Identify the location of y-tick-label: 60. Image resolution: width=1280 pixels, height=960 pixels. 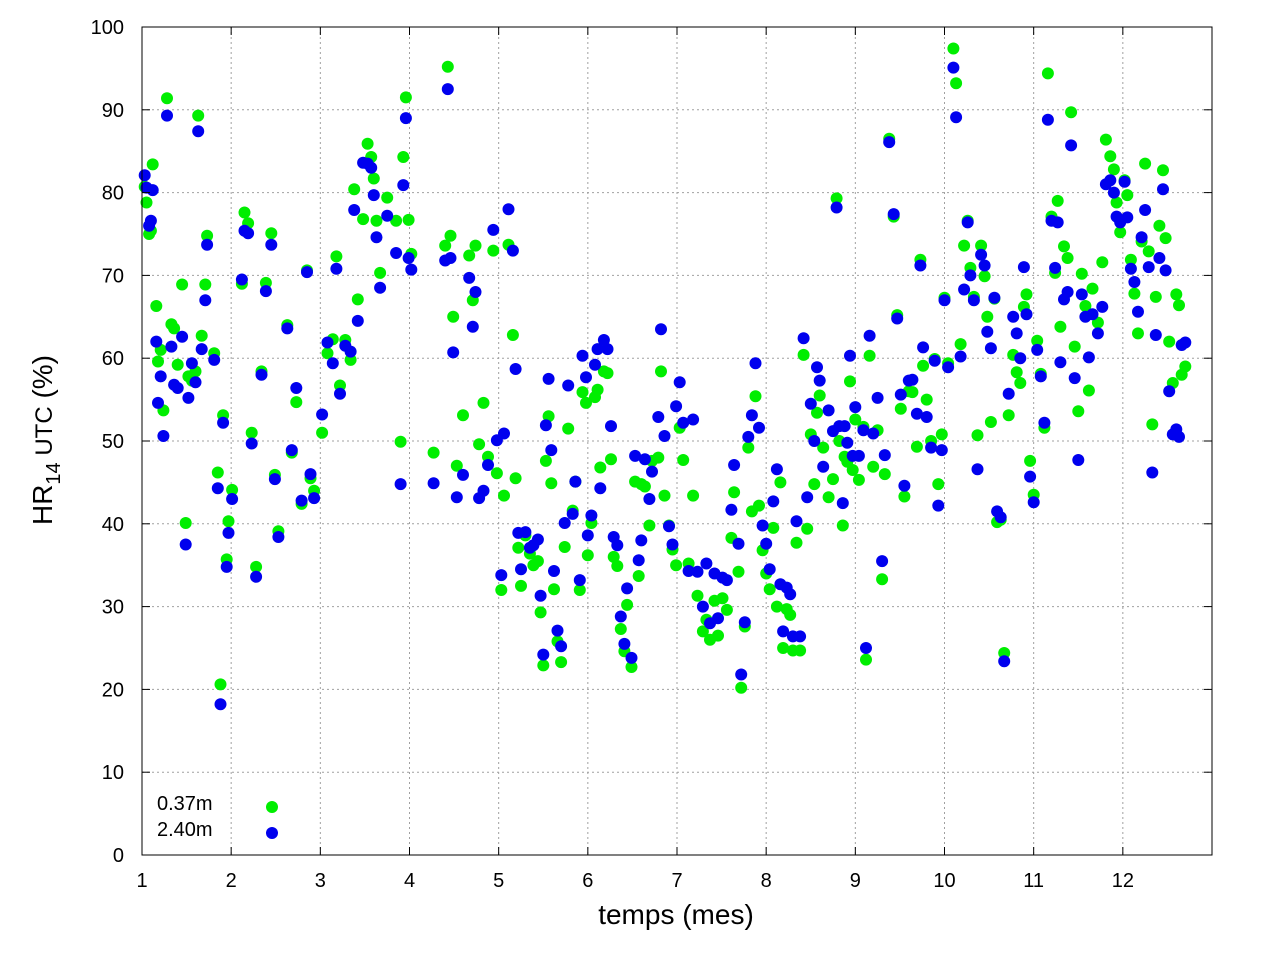
(113, 359).